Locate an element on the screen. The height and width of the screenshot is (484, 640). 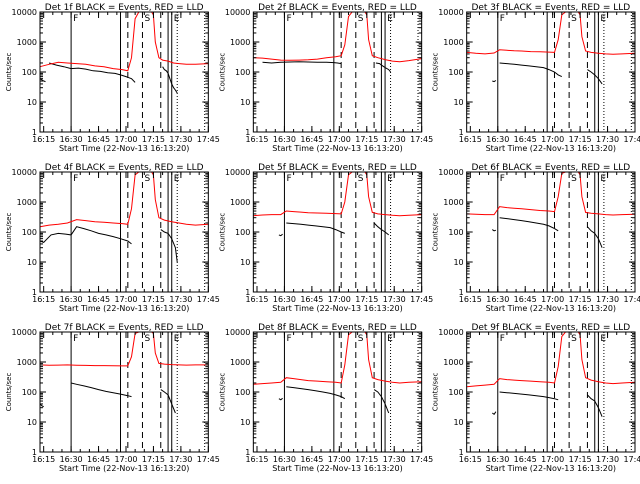
panel-title: Det 1f BLACK = Events, RED = LLD is located at coordinates (124, 8).